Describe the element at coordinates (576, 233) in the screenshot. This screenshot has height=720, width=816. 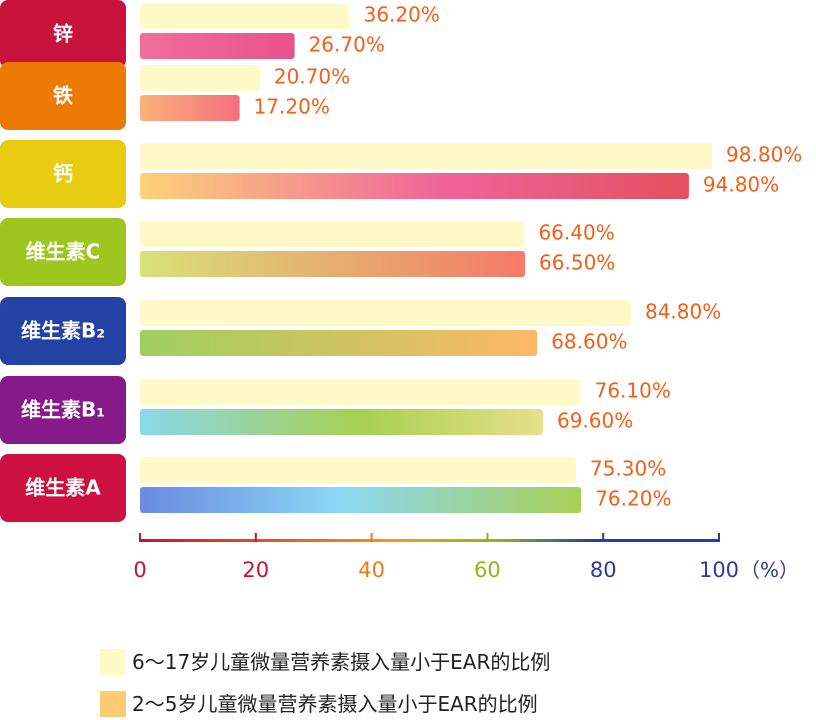
I see `value-label-series1-3: 66.40%` at that location.